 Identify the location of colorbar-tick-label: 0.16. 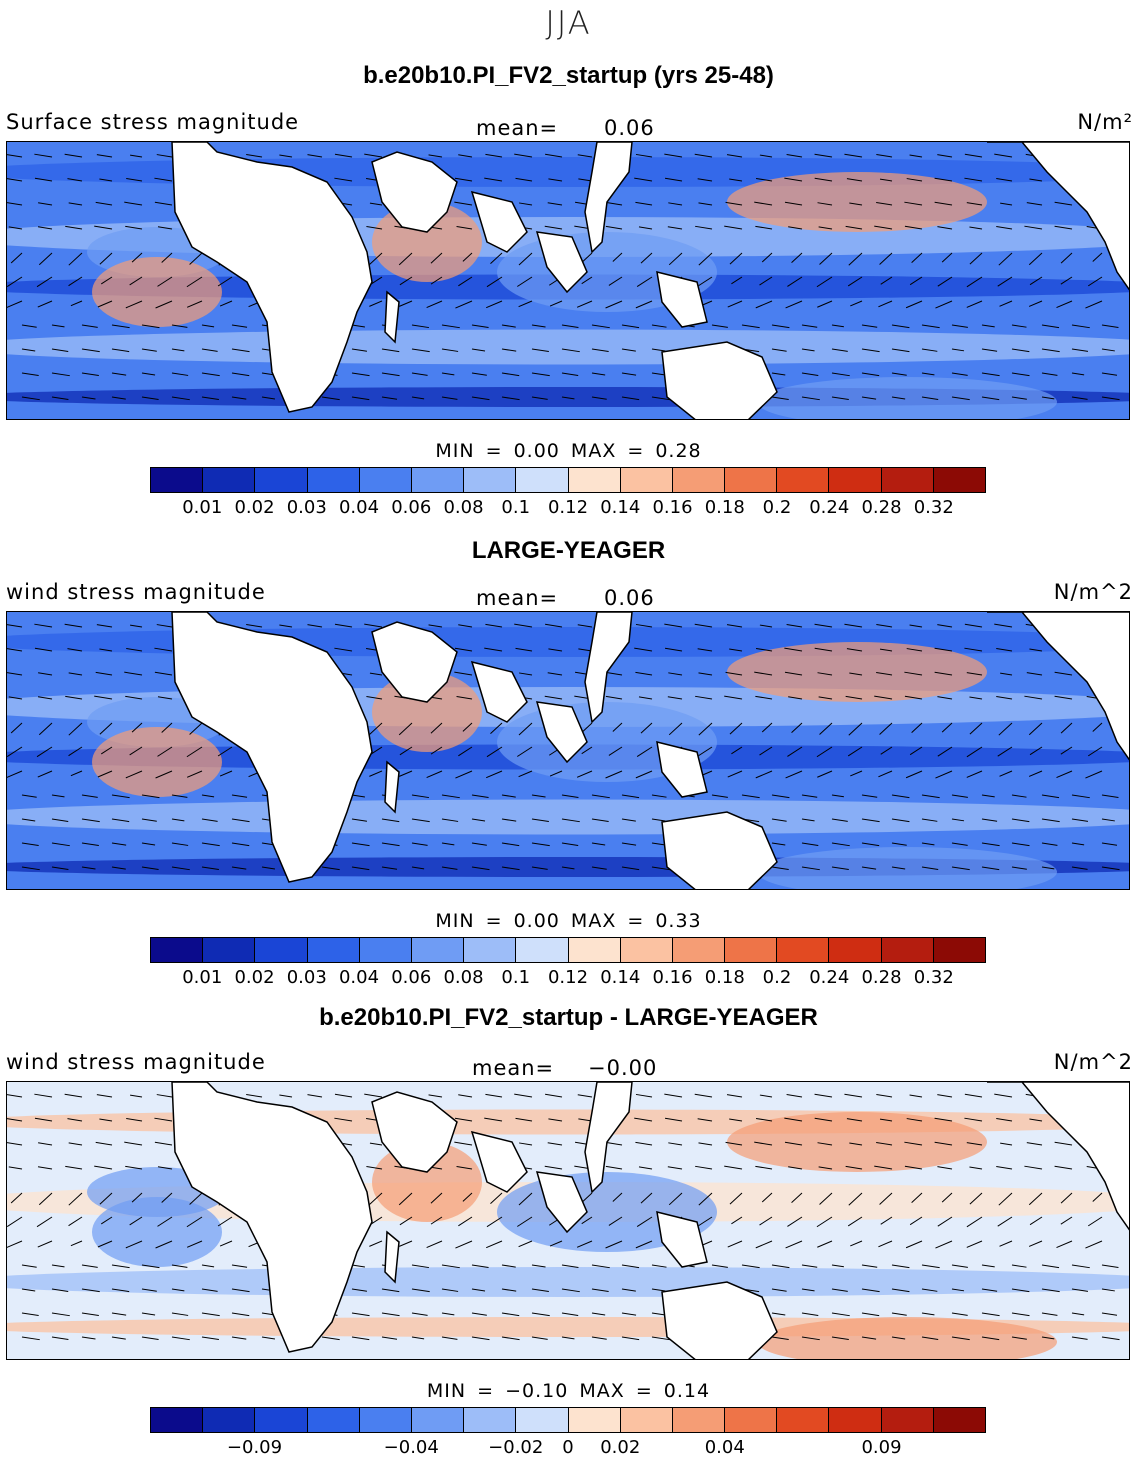
(672, 507).